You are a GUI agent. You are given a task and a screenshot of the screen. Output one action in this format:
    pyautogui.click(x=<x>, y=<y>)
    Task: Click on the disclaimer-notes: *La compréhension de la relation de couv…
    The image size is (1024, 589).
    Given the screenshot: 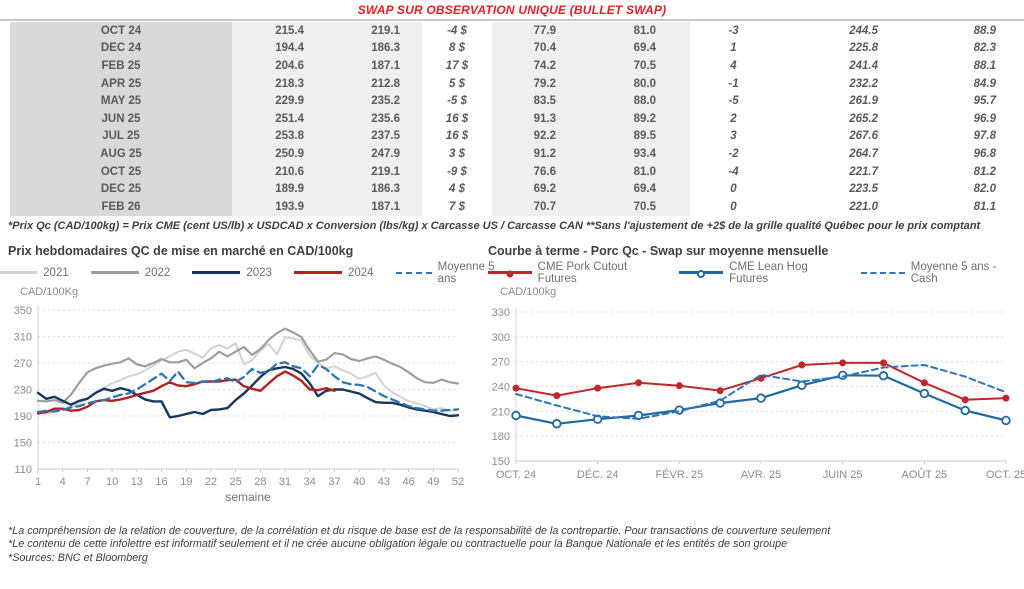 What is the action you would take?
    pyautogui.click(x=516, y=545)
    